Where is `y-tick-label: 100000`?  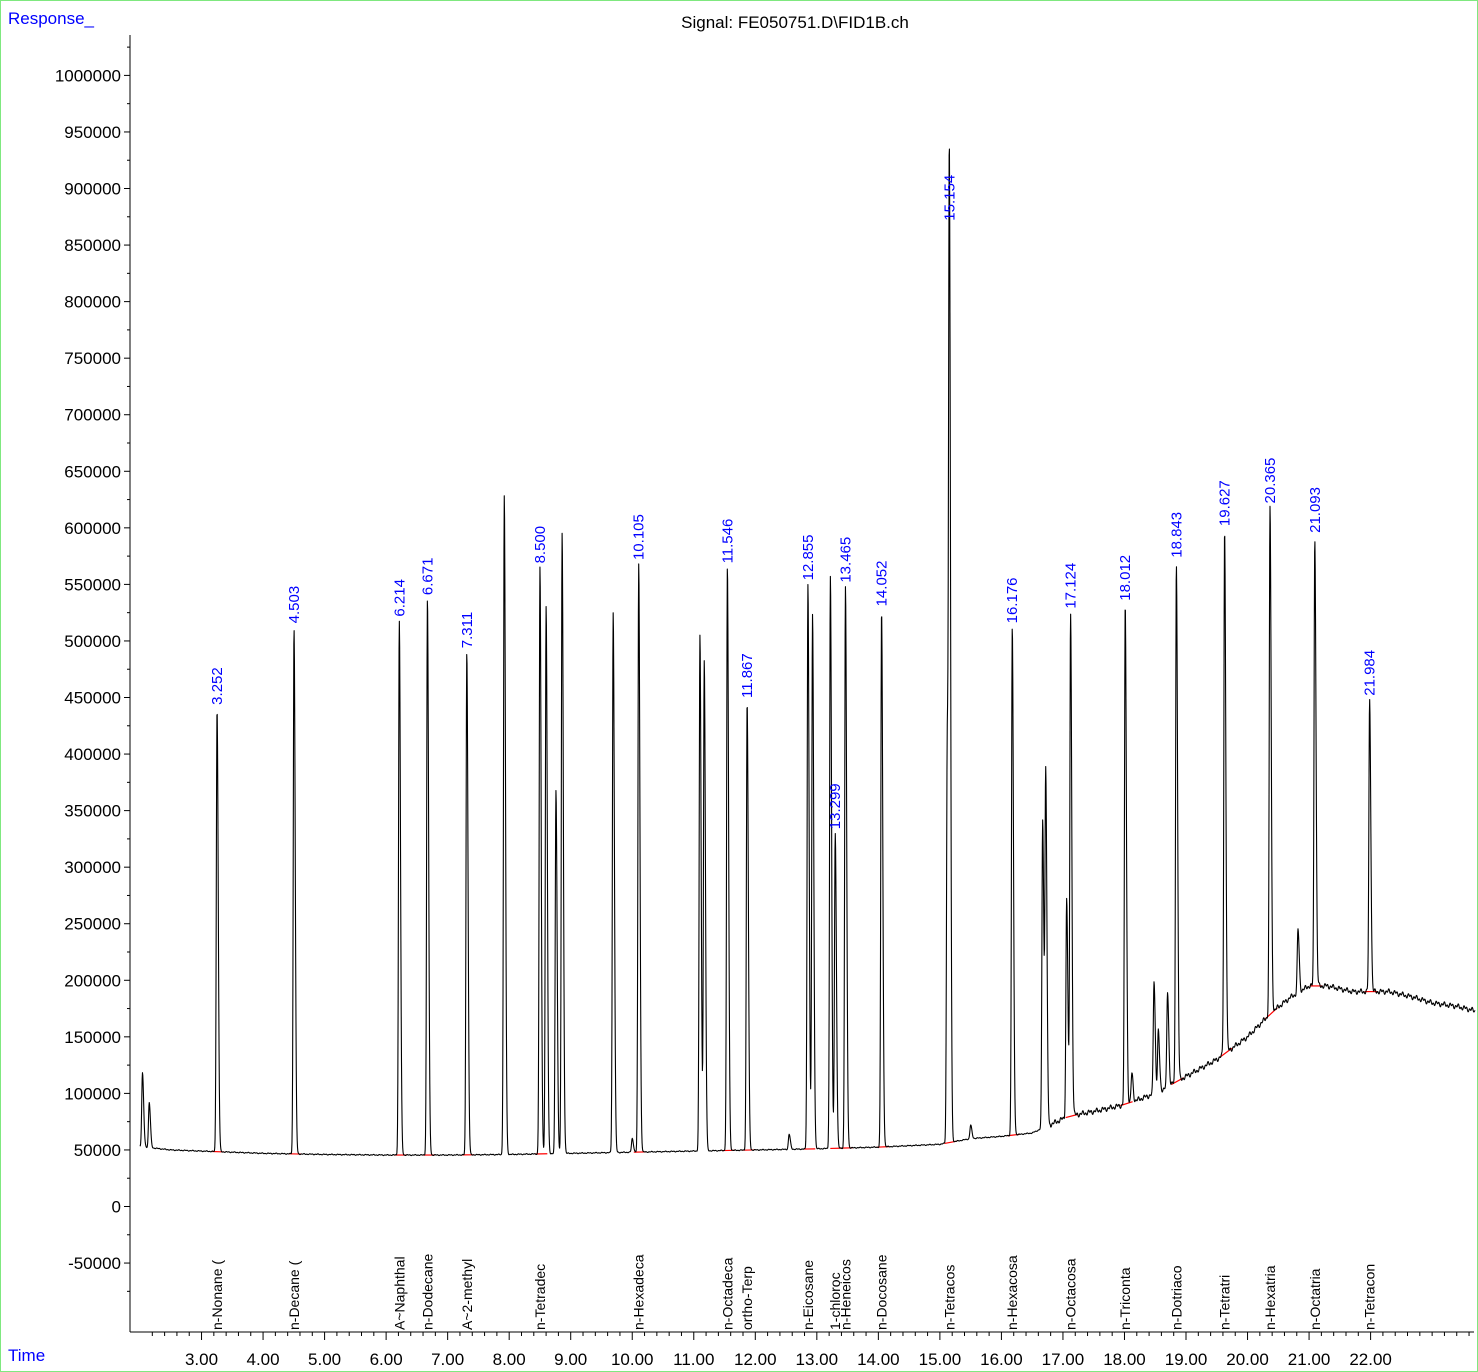
y-tick-label: 100000 is located at coordinates (92, 1093).